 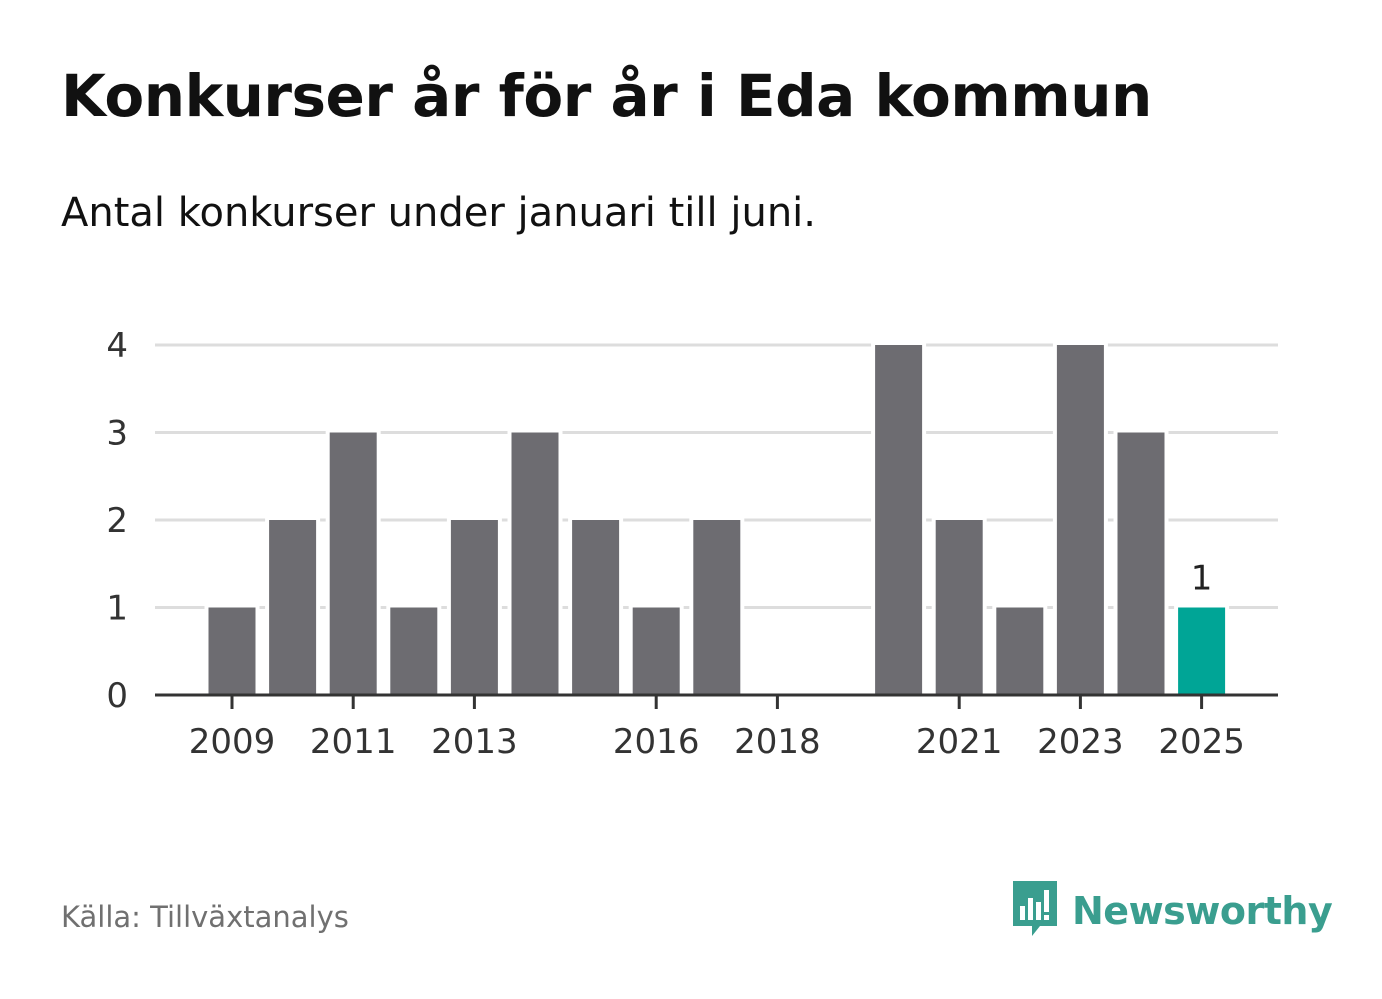 I want to click on brand-name: Newsworthy, so click(x=1202, y=911).